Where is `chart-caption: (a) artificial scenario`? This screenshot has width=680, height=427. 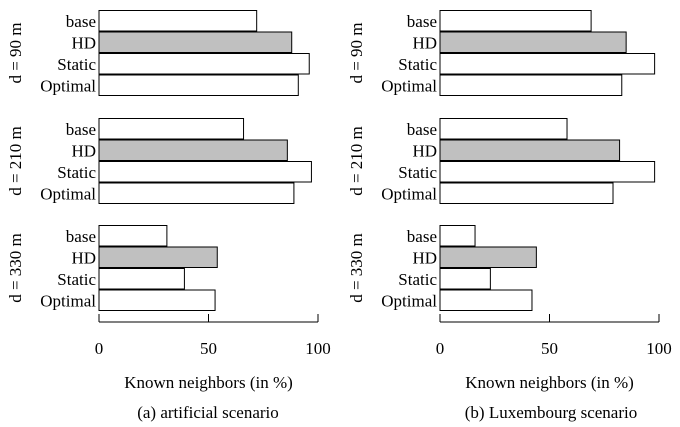
chart-caption: (a) artificial scenario is located at coordinates (208, 412).